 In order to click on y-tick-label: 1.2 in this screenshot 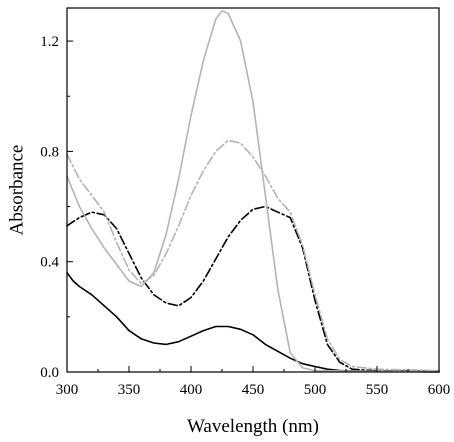, I will do `click(49, 42)`.